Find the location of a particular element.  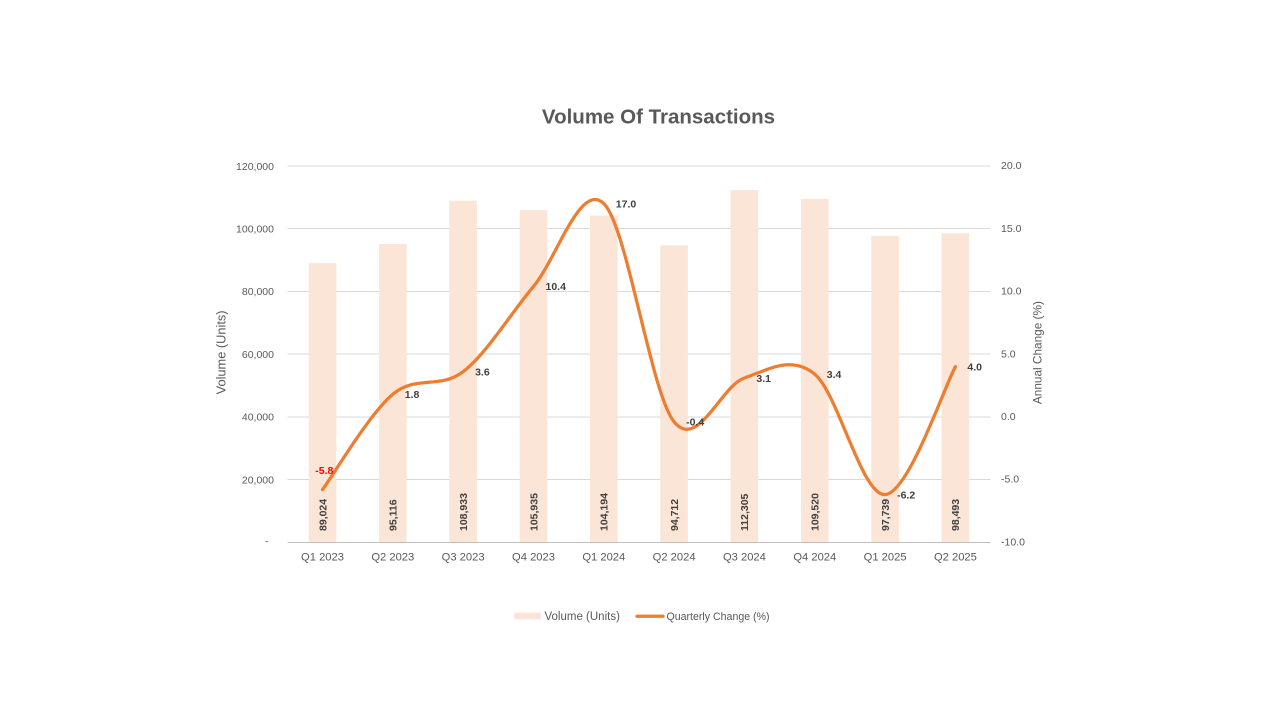

svg-text: 15.0 is located at coordinates (1011, 229).